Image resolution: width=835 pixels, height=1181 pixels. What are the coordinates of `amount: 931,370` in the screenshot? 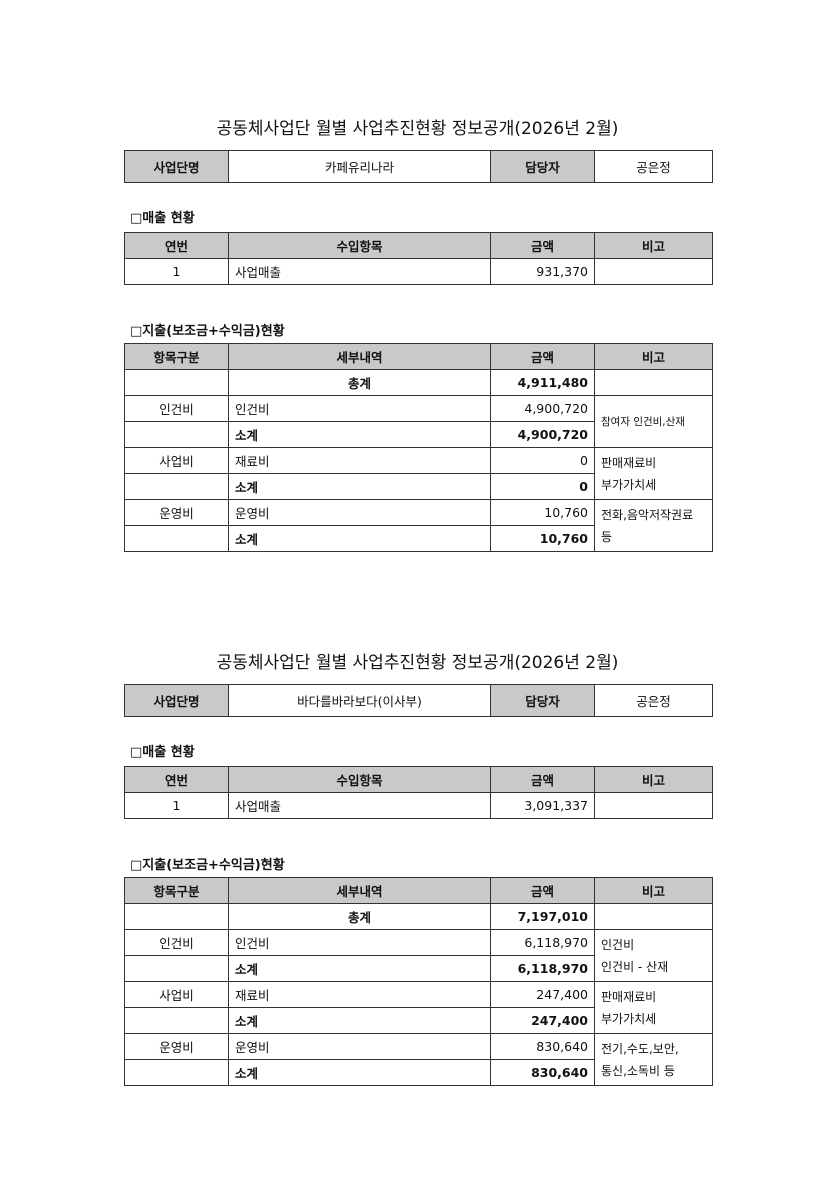 It's located at (542, 271).